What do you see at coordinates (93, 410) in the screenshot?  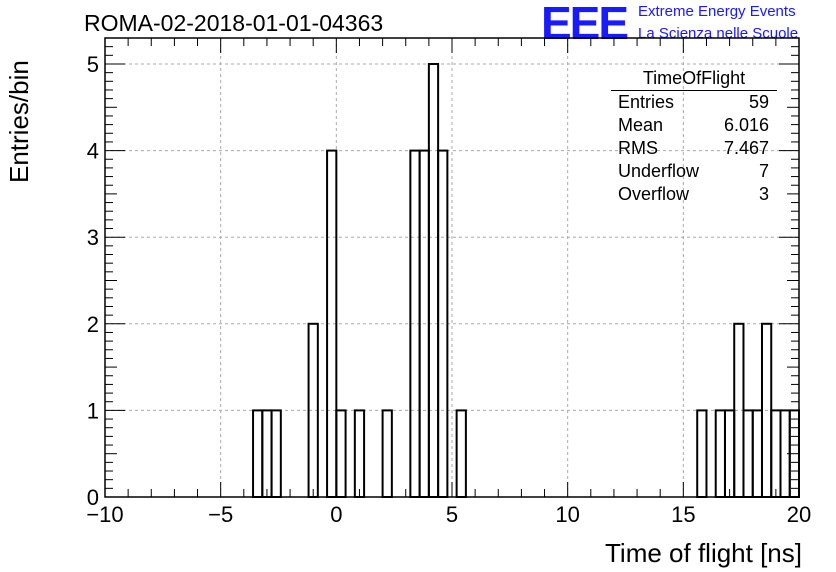 I see `y-tick-label: 1` at bounding box center [93, 410].